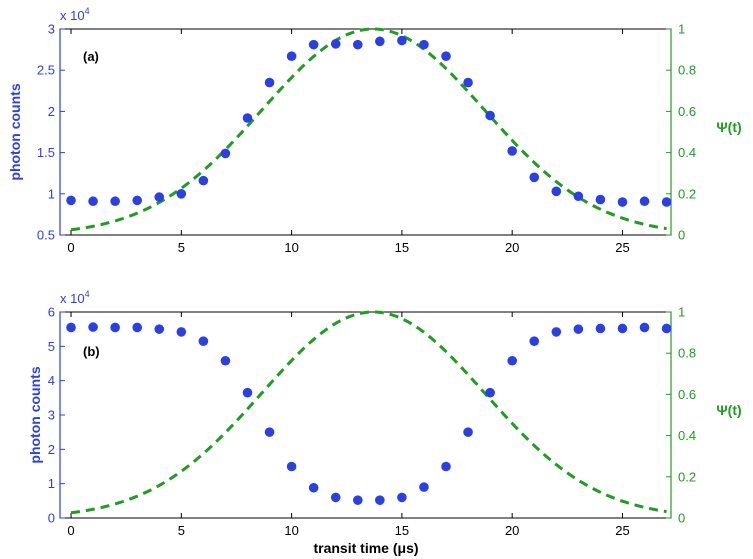 The height and width of the screenshot is (559, 753). Describe the element at coordinates (51, 415) in the screenshot. I see `y-left-tick-label: 3` at that location.